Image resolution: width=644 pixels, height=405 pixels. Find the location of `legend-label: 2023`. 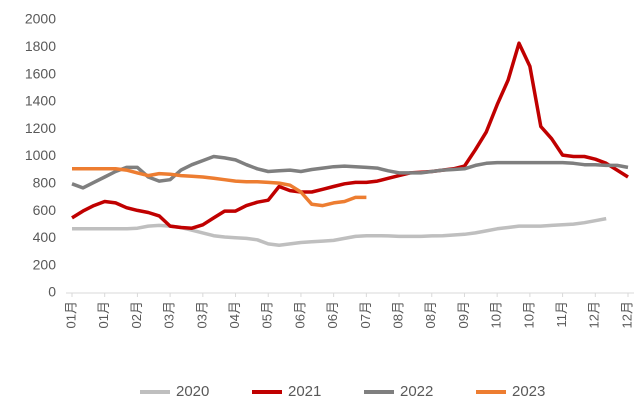

legend-label: 2023 is located at coordinates (528, 391).